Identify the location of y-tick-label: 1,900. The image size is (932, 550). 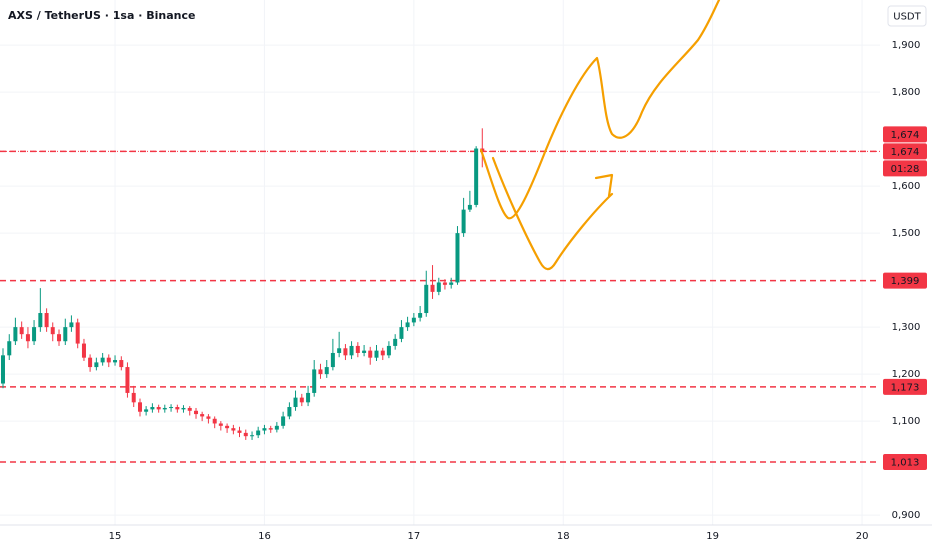
(906, 45).